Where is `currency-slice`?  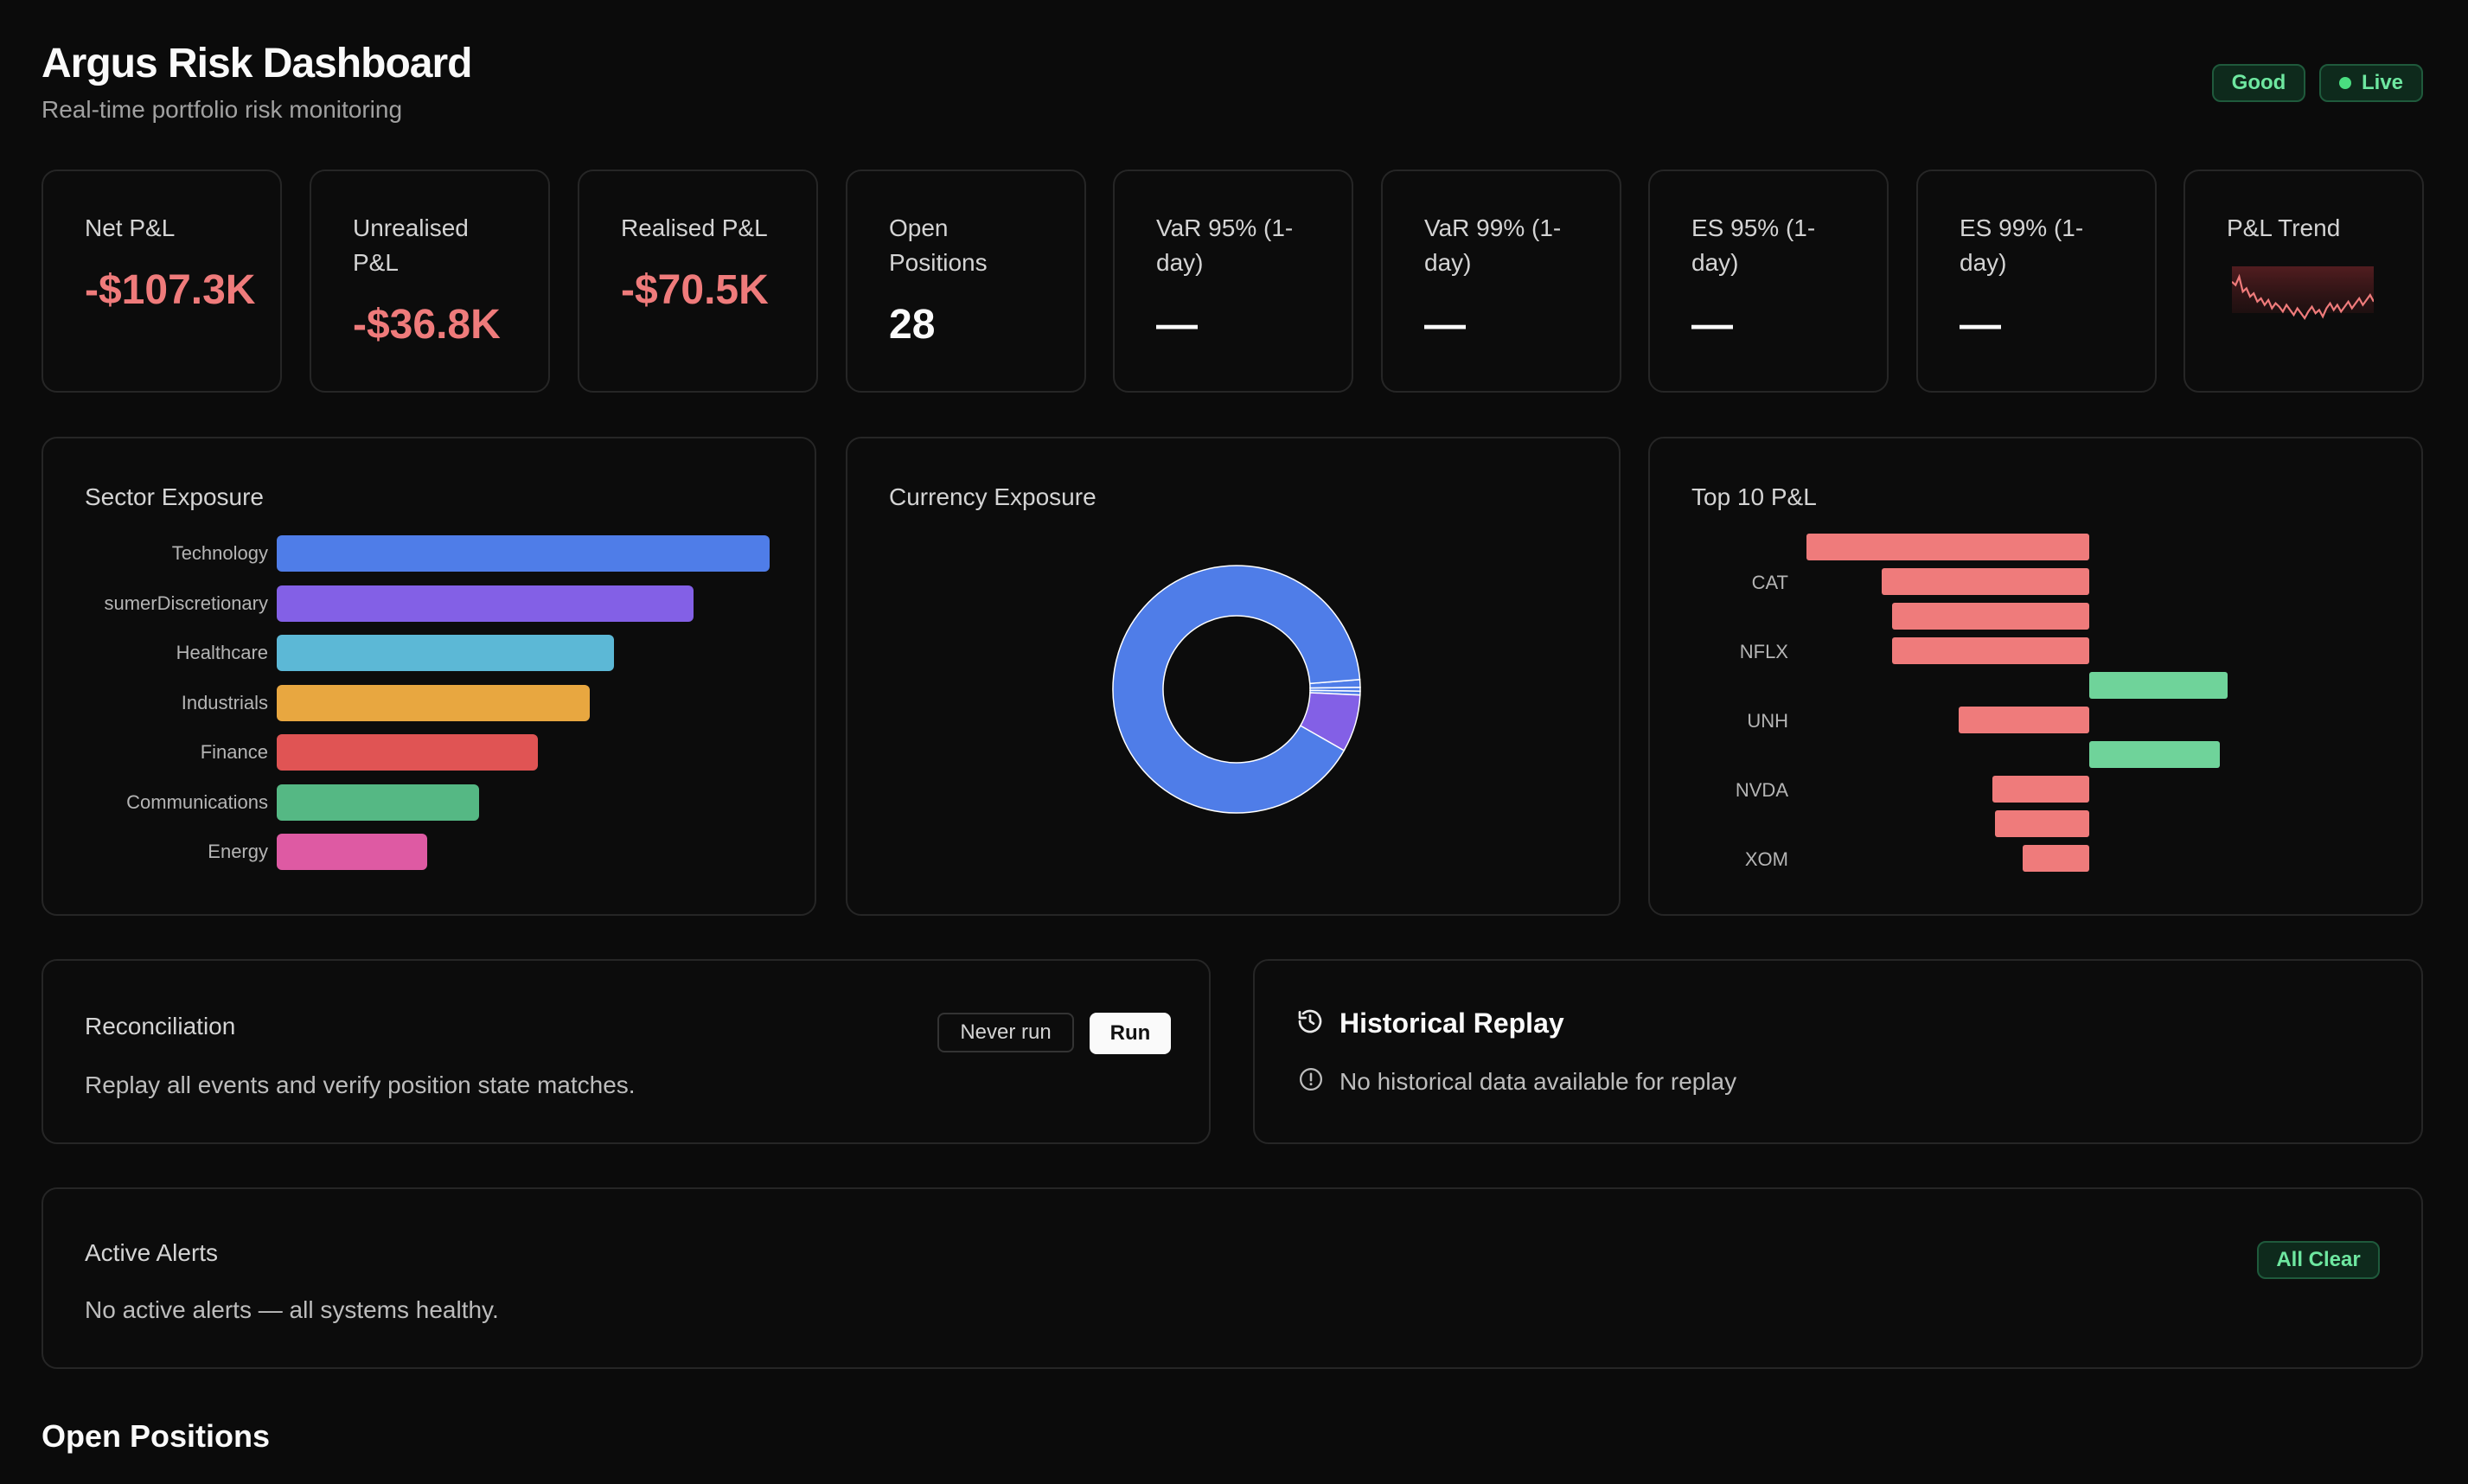
currency-slice is located at coordinates (1237, 690).